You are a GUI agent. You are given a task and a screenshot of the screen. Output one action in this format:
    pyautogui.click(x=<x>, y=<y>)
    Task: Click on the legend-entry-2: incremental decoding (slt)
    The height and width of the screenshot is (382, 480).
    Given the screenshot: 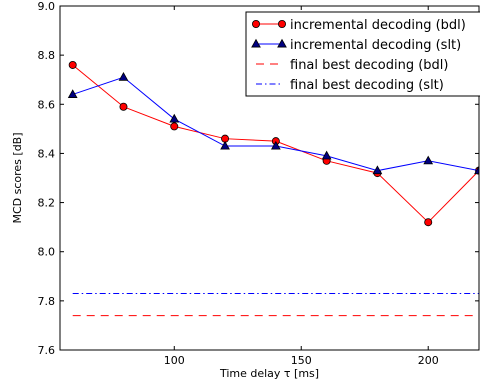 What is the action you would take?
    pyautogui.click(x=356, y=45)
    